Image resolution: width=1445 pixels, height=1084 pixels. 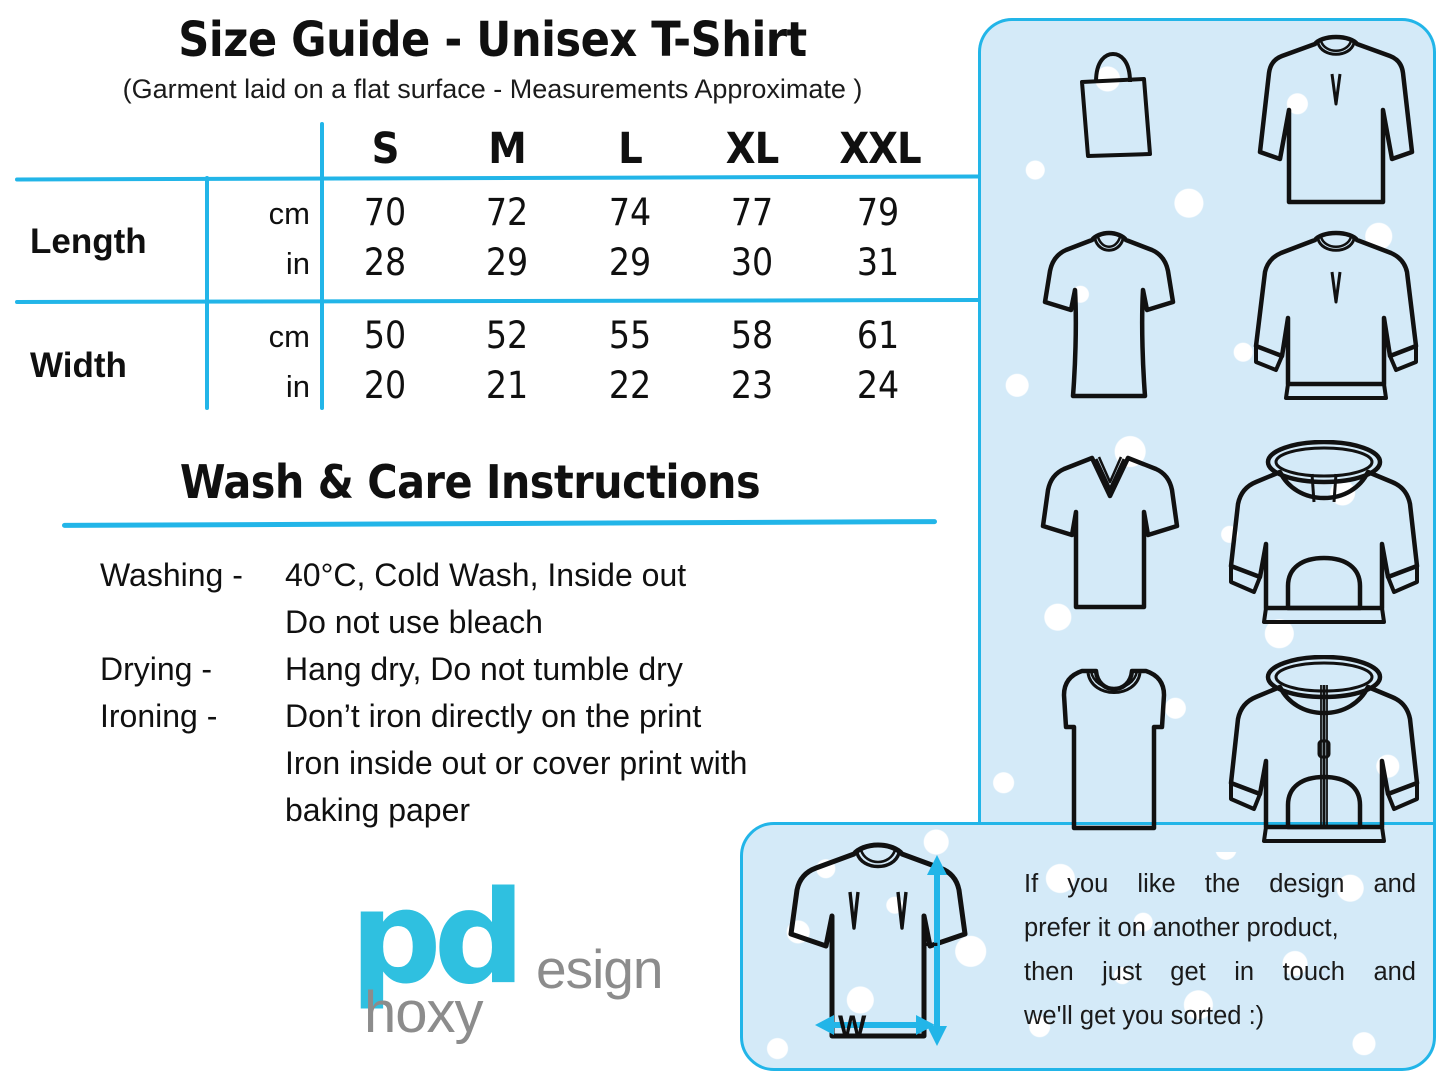 What do you see at coordinates (385, 385) in the screenshot?
I see `cell-width-in-s: 20` at bounding box center [385, 385].